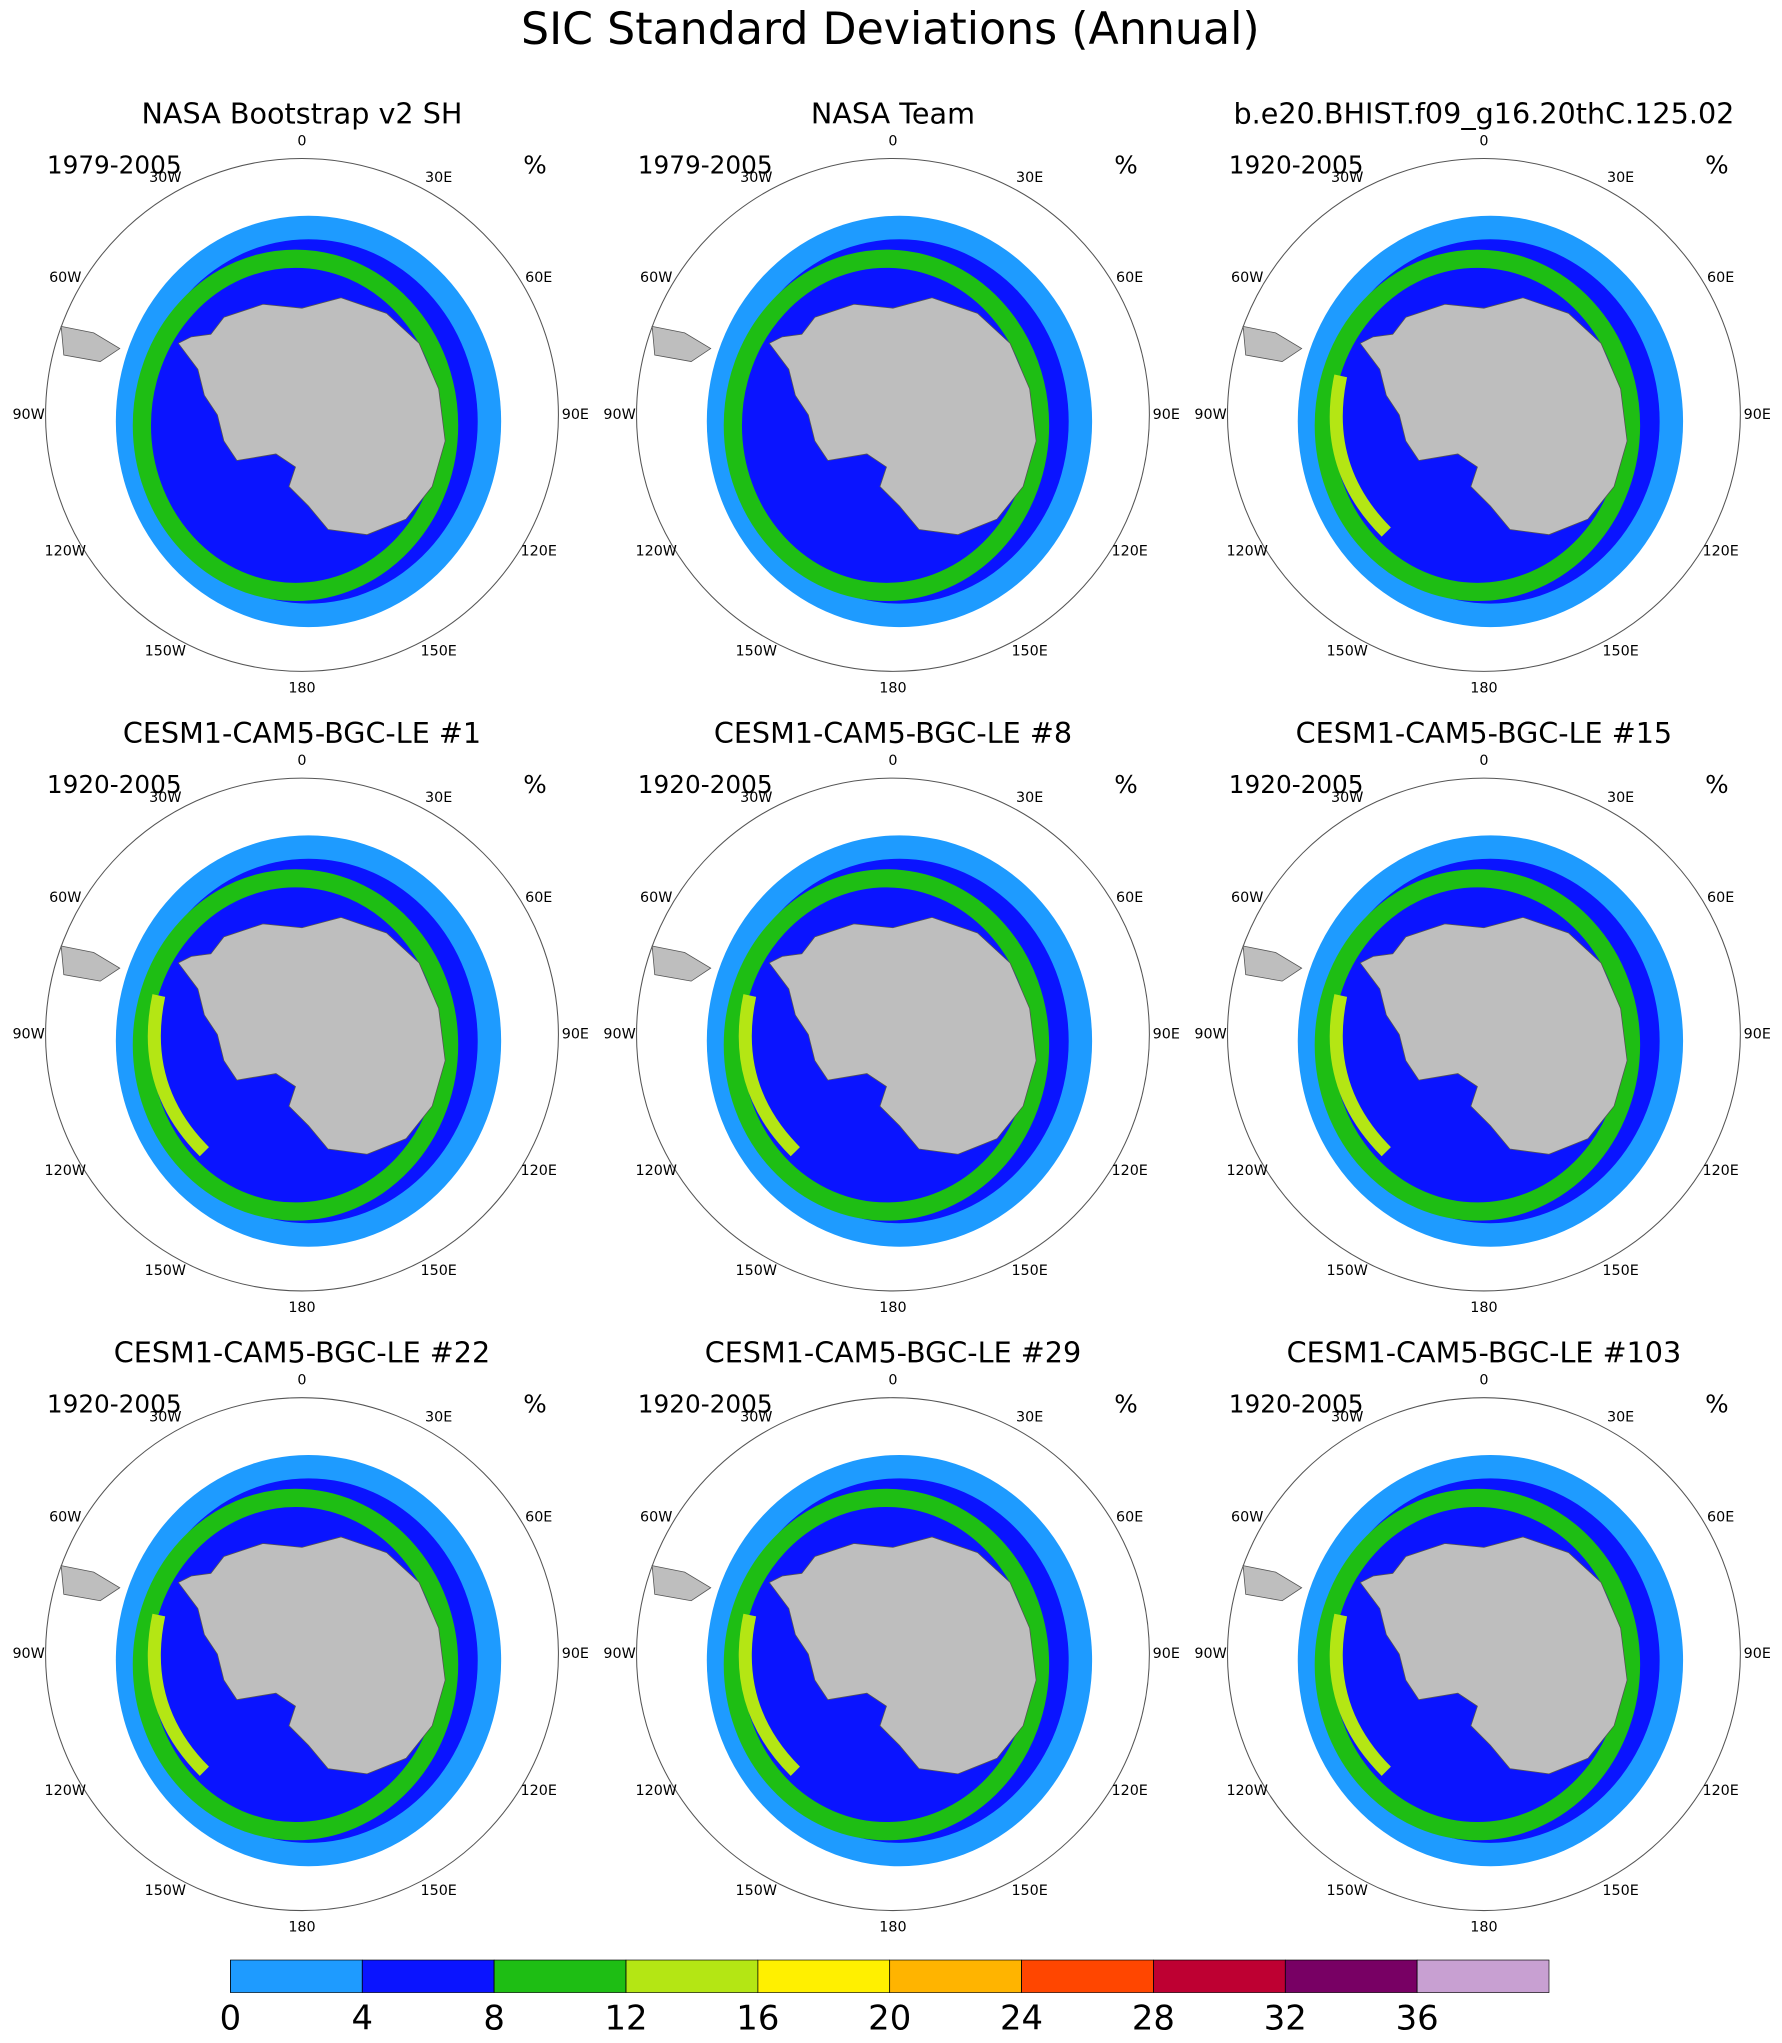 Image resolution: width=1782 pixels, height=2043 pixels. What do you see at coordinates (1285, 2017) in the screenshot?
I see `colorbar-label: 32` at bounding box center [1285, 2017].